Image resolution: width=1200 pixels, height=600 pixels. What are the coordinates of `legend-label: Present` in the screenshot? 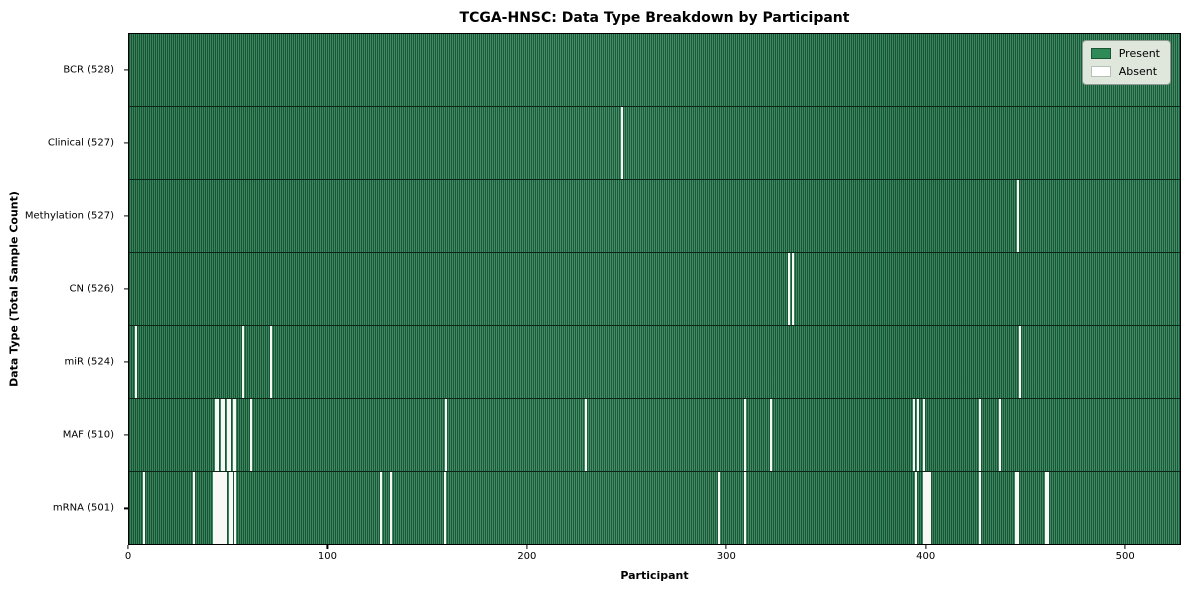 It's located at (1139, 53).